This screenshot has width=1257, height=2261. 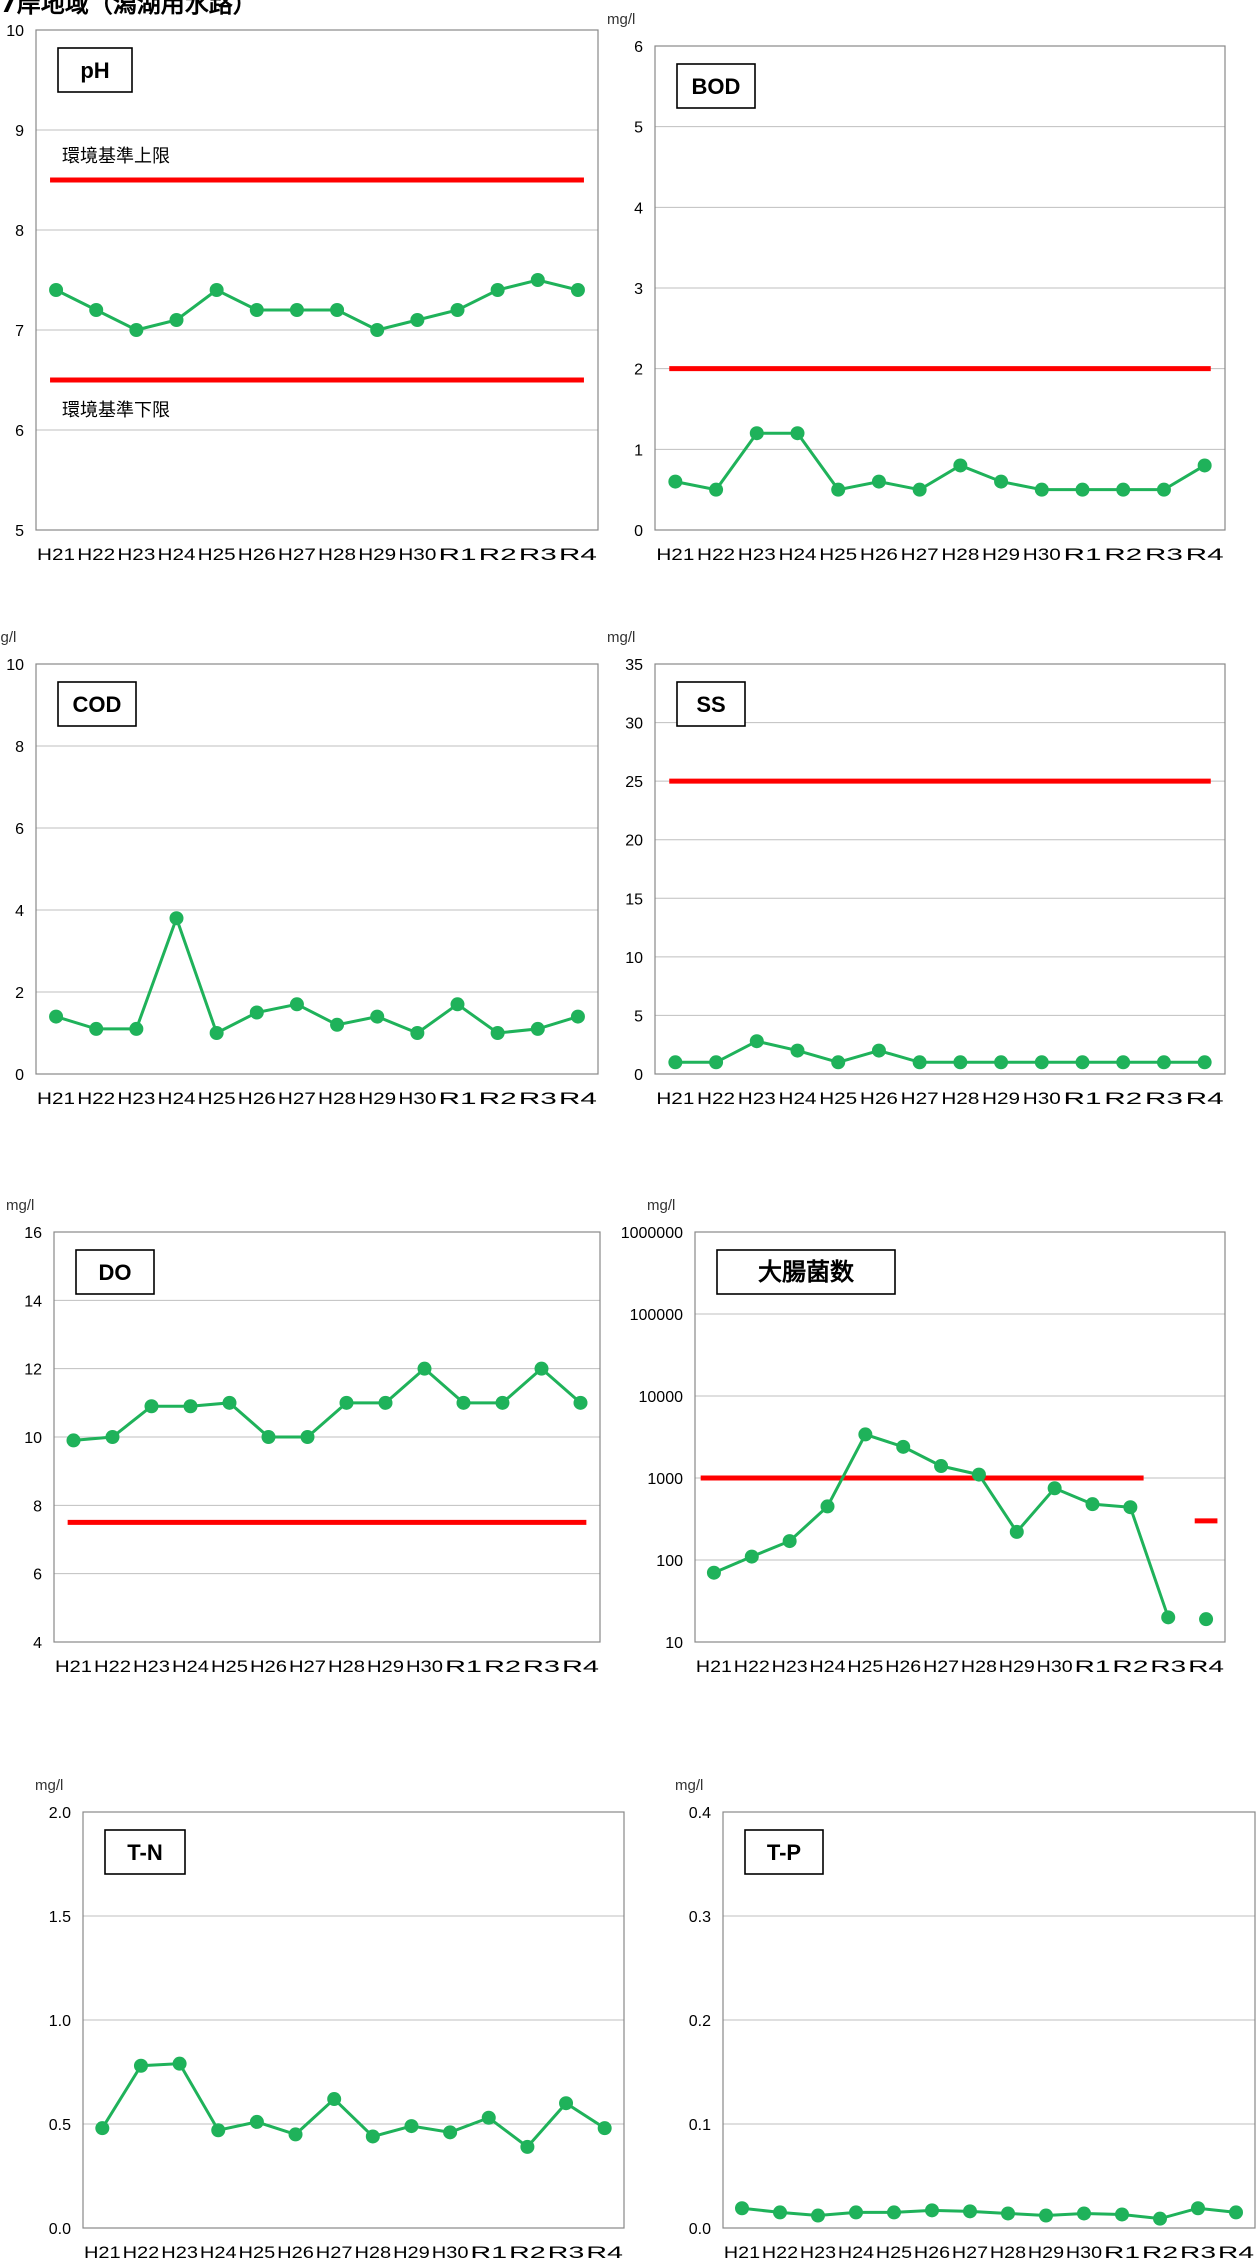 I want to click on plot-frame, so click(x=317, y=869).